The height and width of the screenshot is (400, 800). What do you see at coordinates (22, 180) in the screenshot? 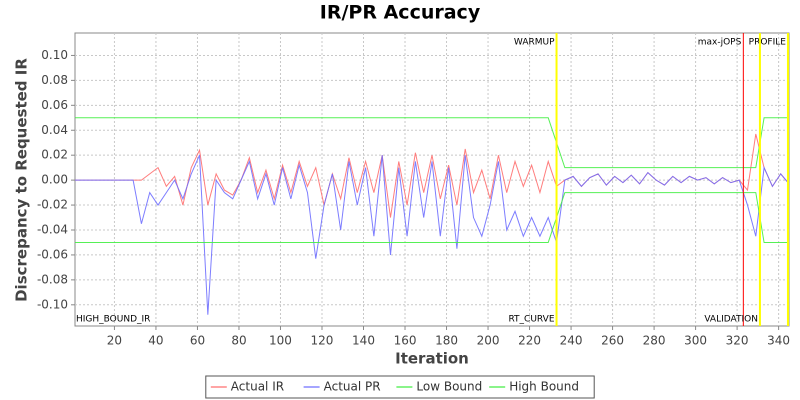
I see `y-axis-label: Discrepancy to Requested IR` at bounding box center [22, 180].